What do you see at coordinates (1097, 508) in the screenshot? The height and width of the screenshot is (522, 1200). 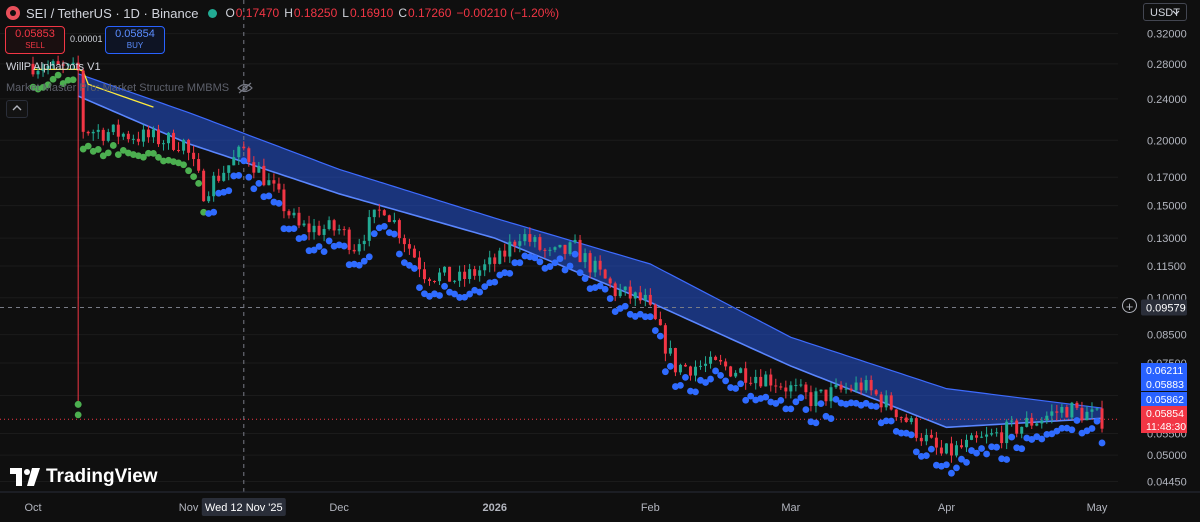 I see `x-tick-label: May` at bounding box center [1097, 508].